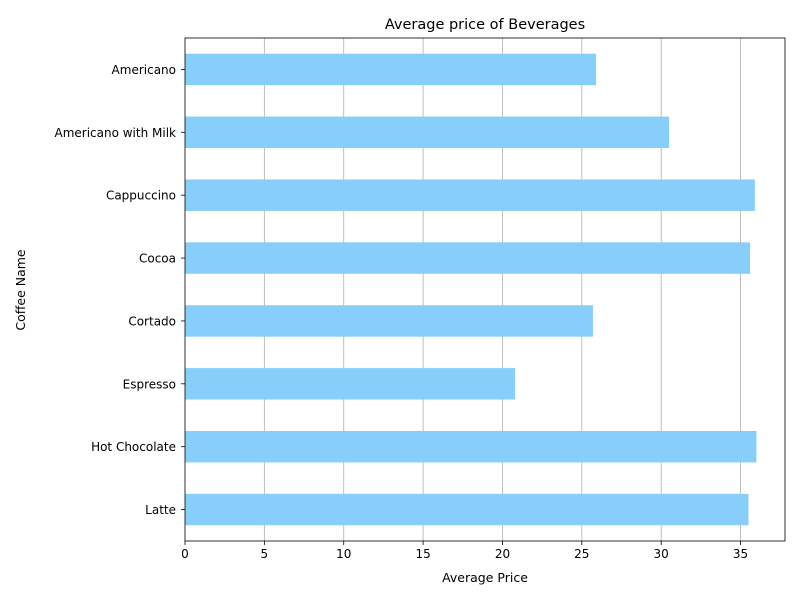 The image size is (800, 600). I want to click on y-tick-label: Cappuccino, so click(141, 196).